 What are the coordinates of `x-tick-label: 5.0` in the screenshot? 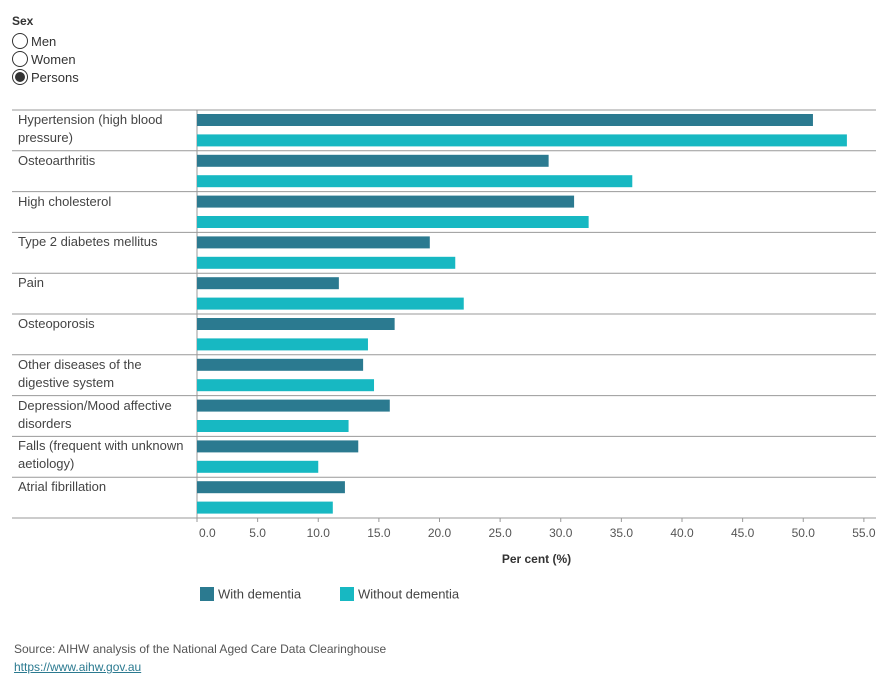 It's located at (257, 533).